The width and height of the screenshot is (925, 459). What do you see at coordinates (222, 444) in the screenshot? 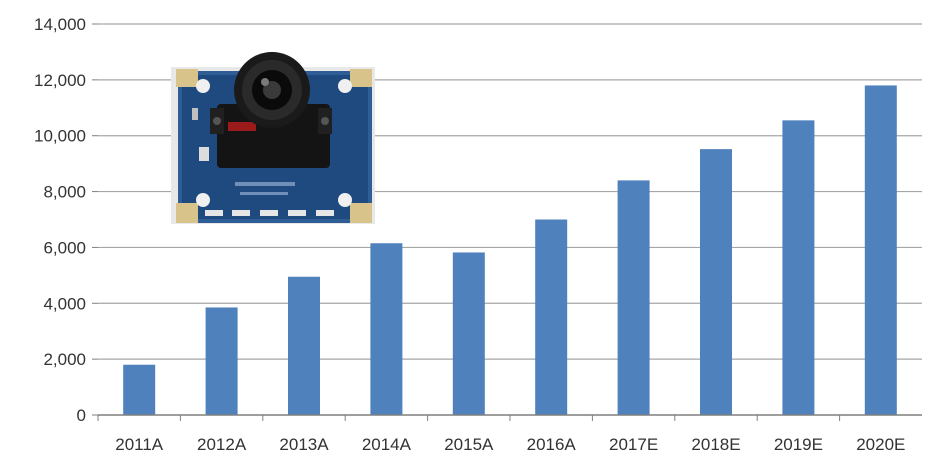
I see `x-tick-label: 2012A` at bounding box center [222, 444].